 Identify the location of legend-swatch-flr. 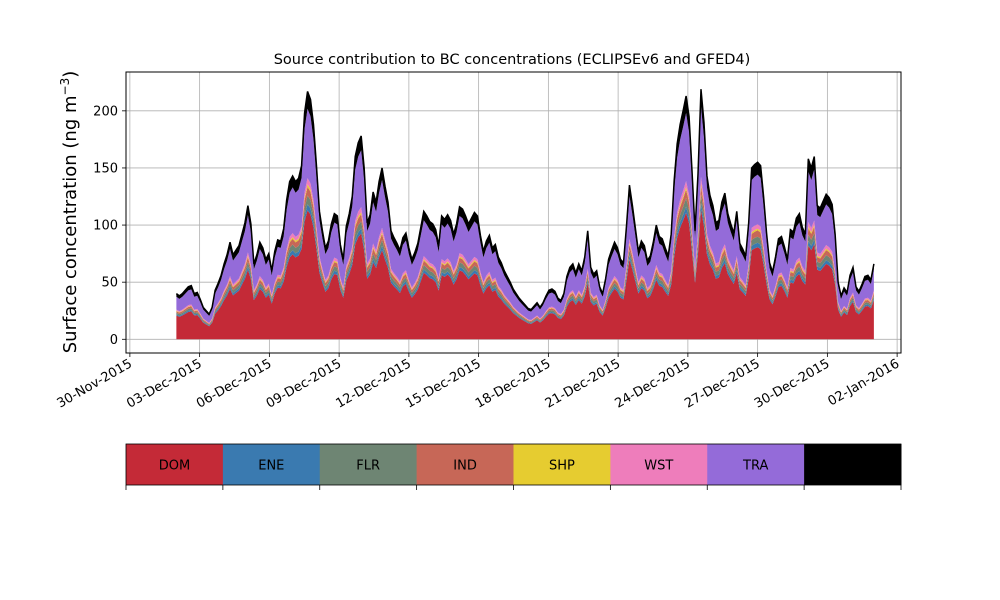
(368, 464).